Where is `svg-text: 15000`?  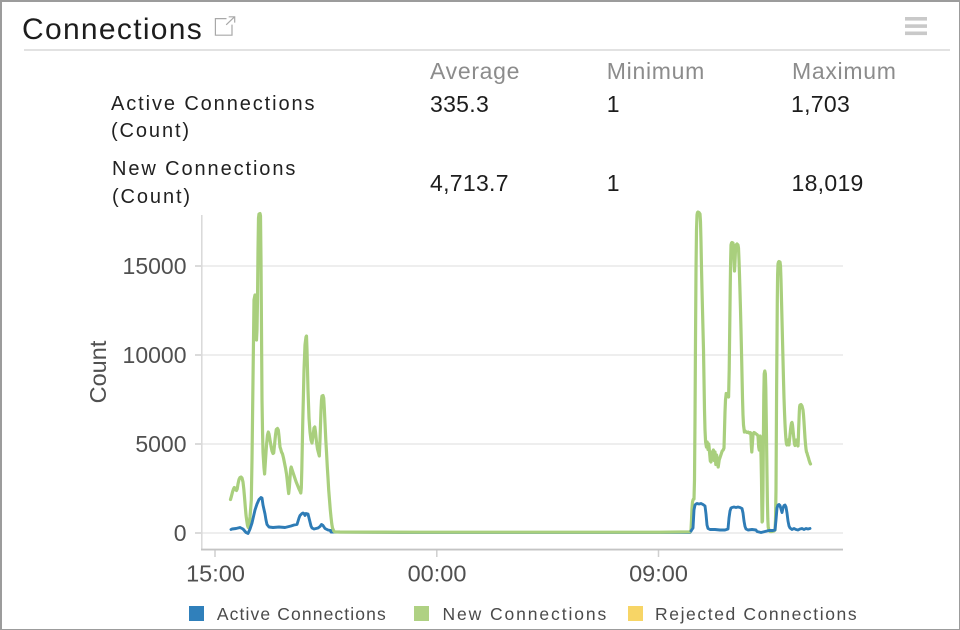
svg-text: 15000 is located at coordinates (155, 266).